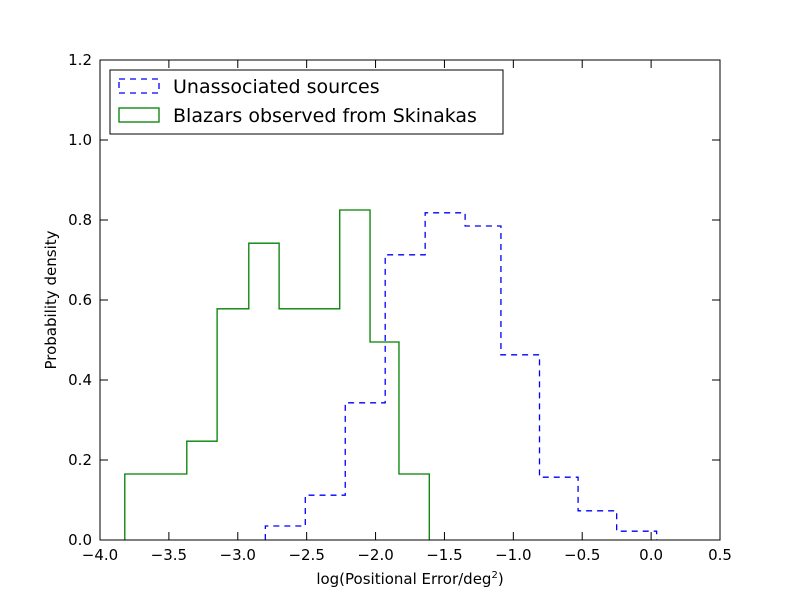 This screenshot has width=800, height=600. What do you see at coordinates (80, 60) in the screenshot?
I see `y-tick-label-6: 1.2` at bounding box center [80, 60].